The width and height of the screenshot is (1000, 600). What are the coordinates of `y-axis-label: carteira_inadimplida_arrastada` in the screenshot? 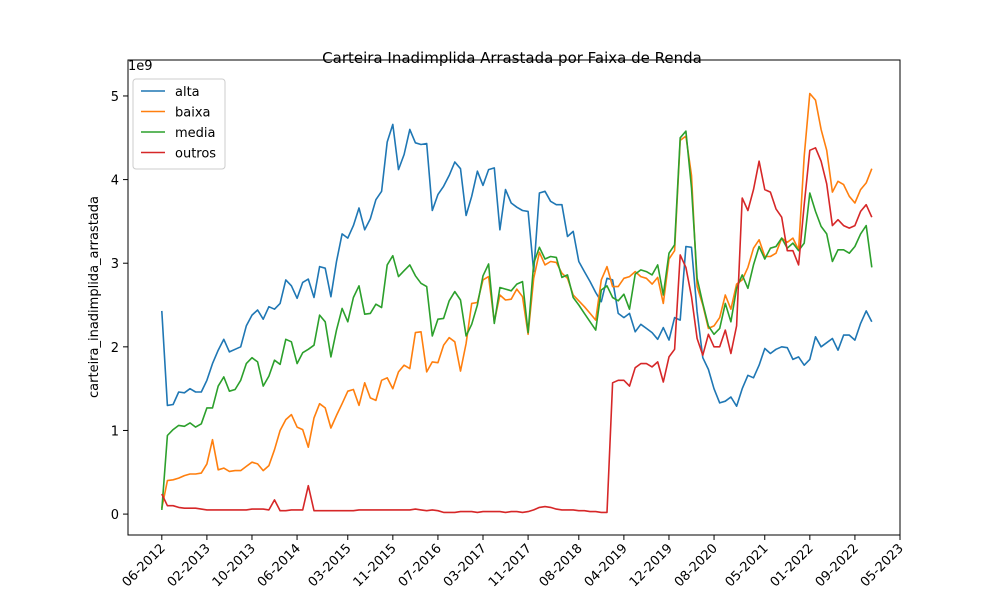 It's located at (94, 297).